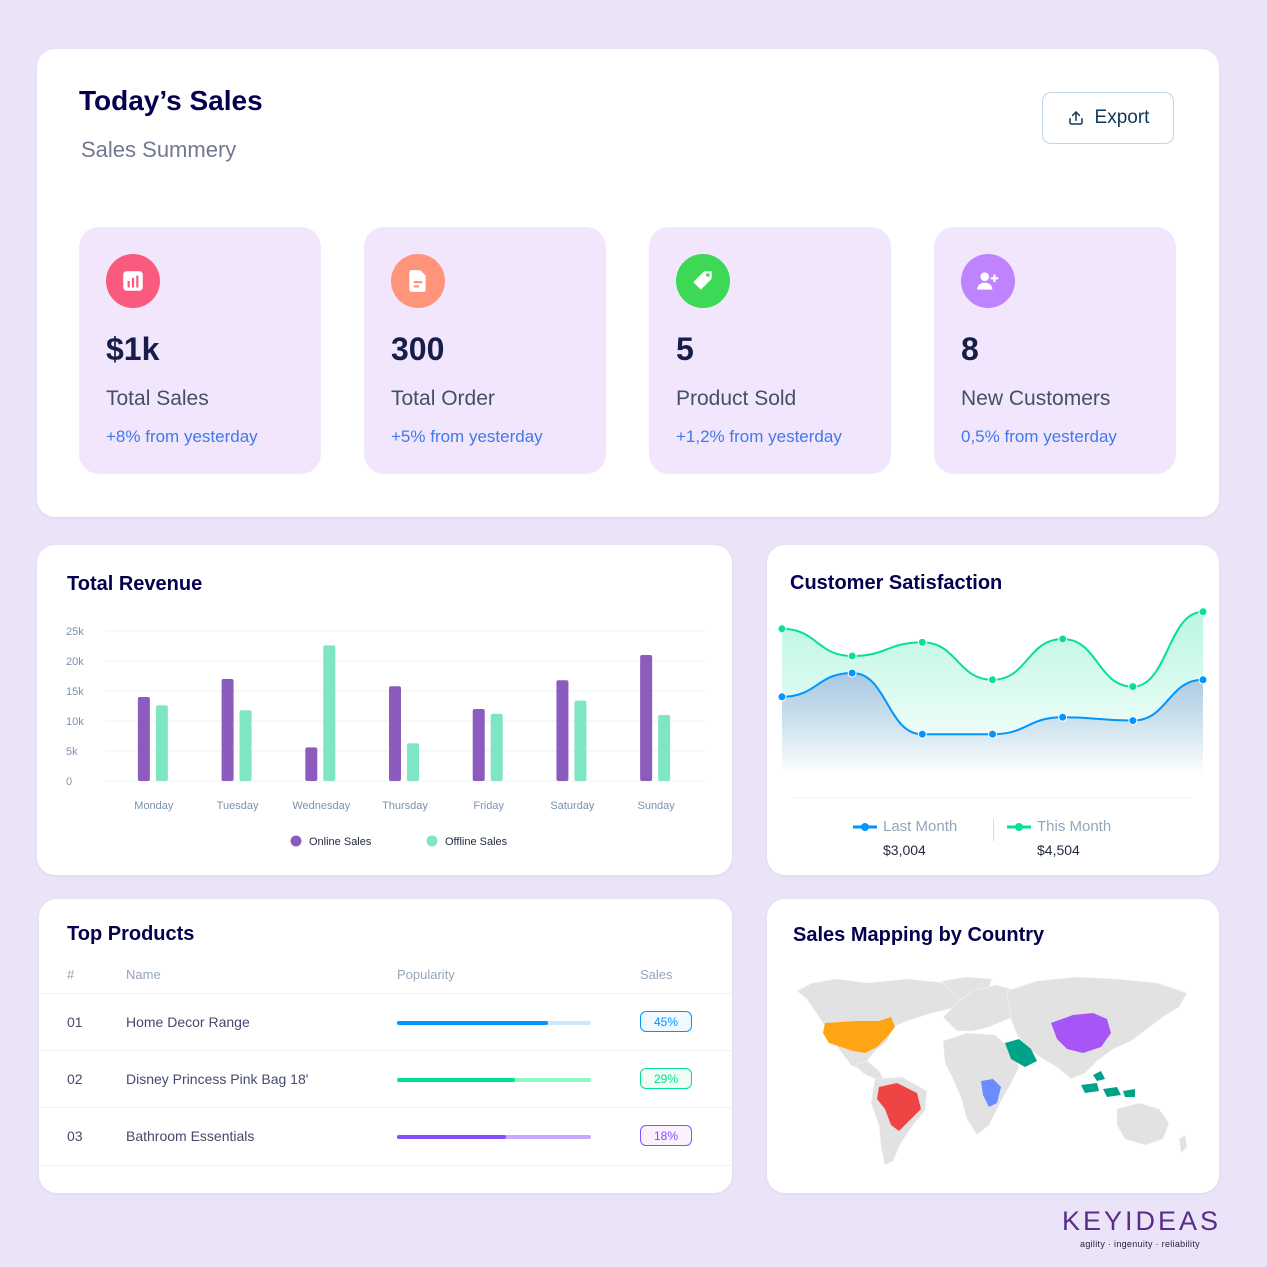  I want to click on sales-mapping-card: Sales Mapping by Country, so click(993, 1046).